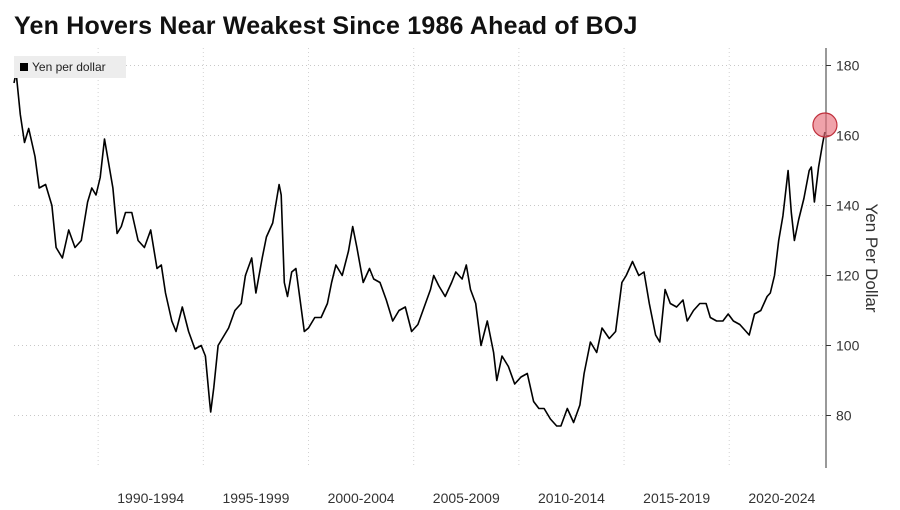  Describe the element at coordinates (848, 66) in the screenshot. I see `y-tick-label: 180` at that location.